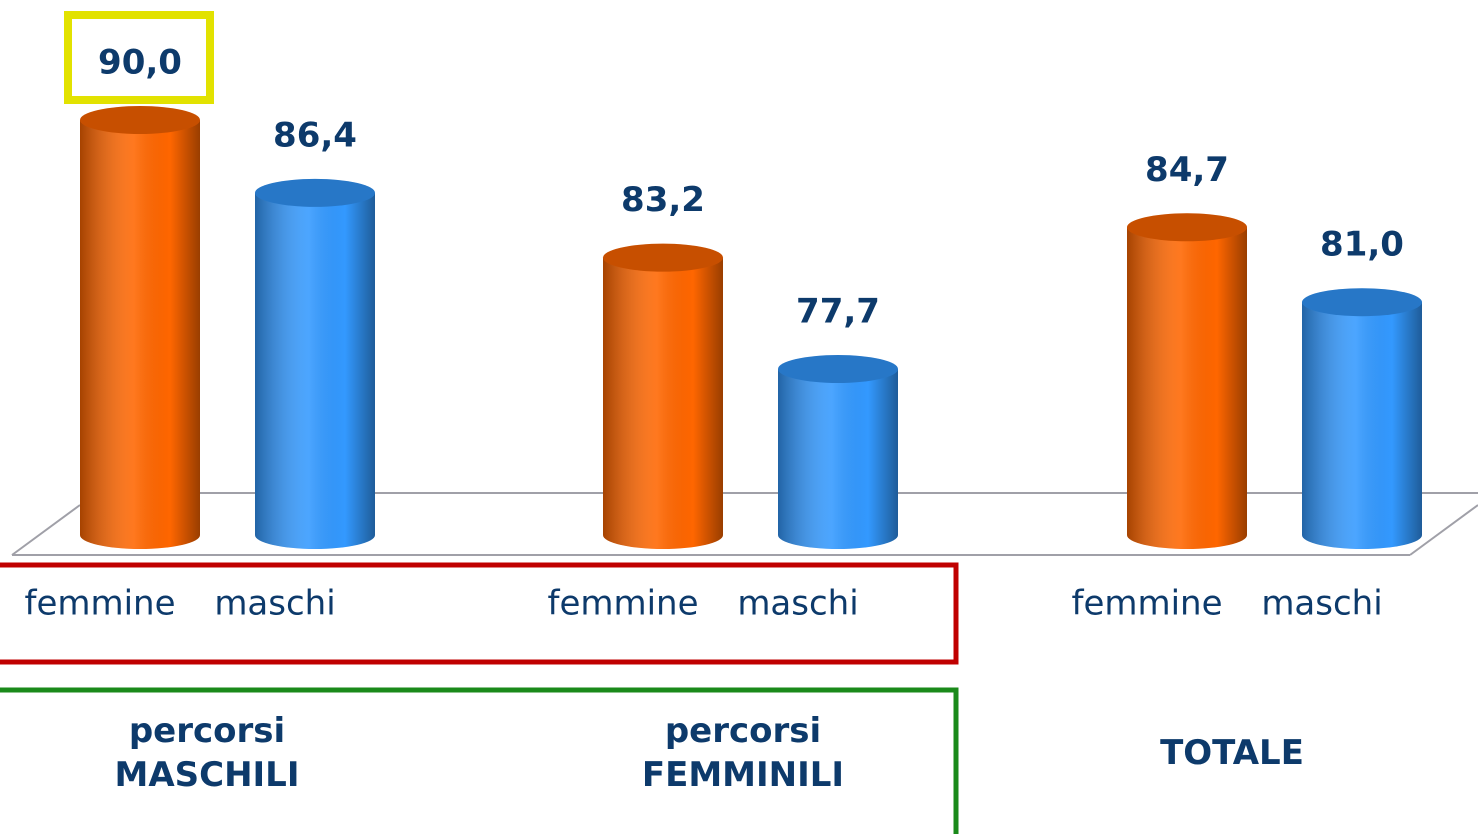 This screenshot has height=834, width=1478. I want to click on floor, so click(744, 524).